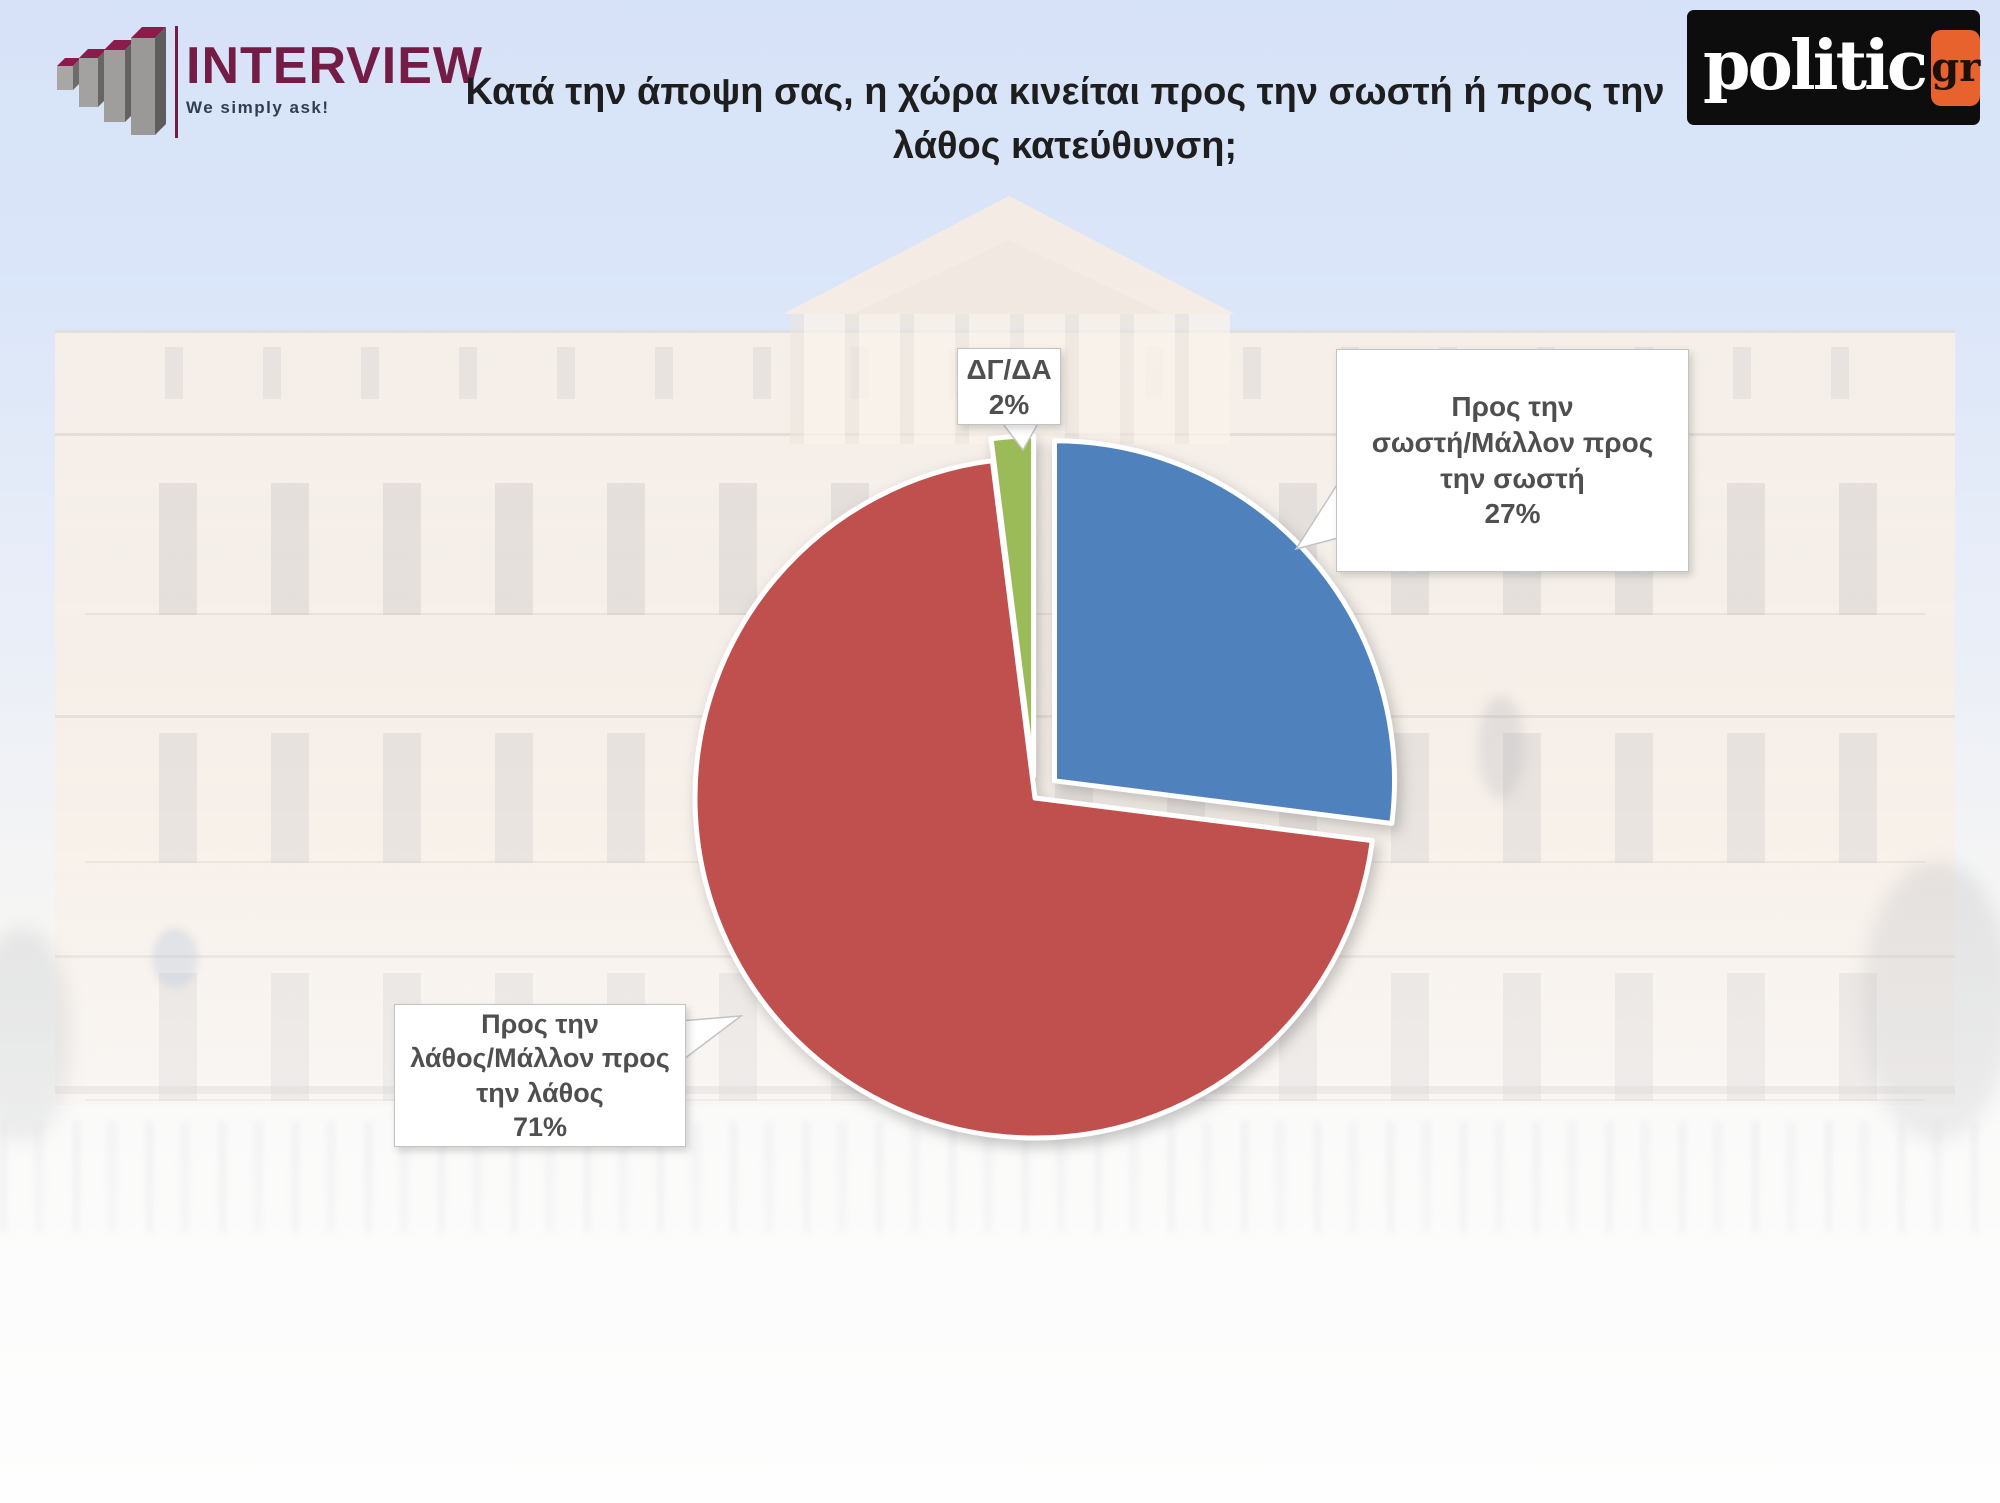  What do you see at coordinates (1512, 460) in the screenshot?
I see `callout-right-direction: Προς την σωστή/Μάλλον προς την σωστή 27%` at bounding box center [1512, 460].